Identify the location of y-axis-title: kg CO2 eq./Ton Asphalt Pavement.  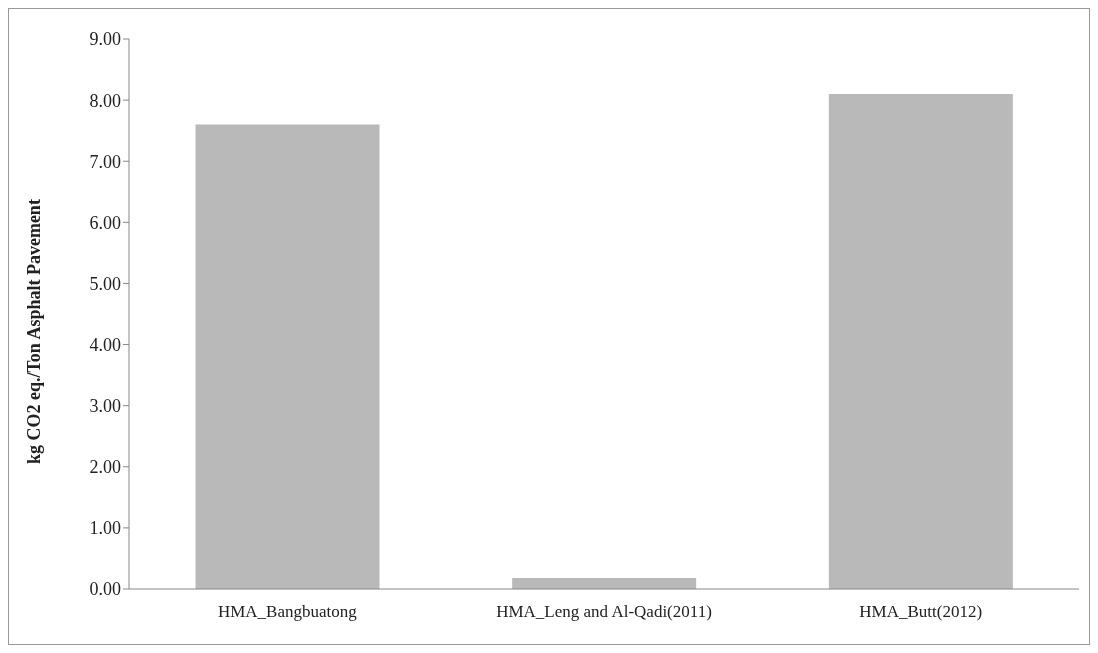
(34, 331).